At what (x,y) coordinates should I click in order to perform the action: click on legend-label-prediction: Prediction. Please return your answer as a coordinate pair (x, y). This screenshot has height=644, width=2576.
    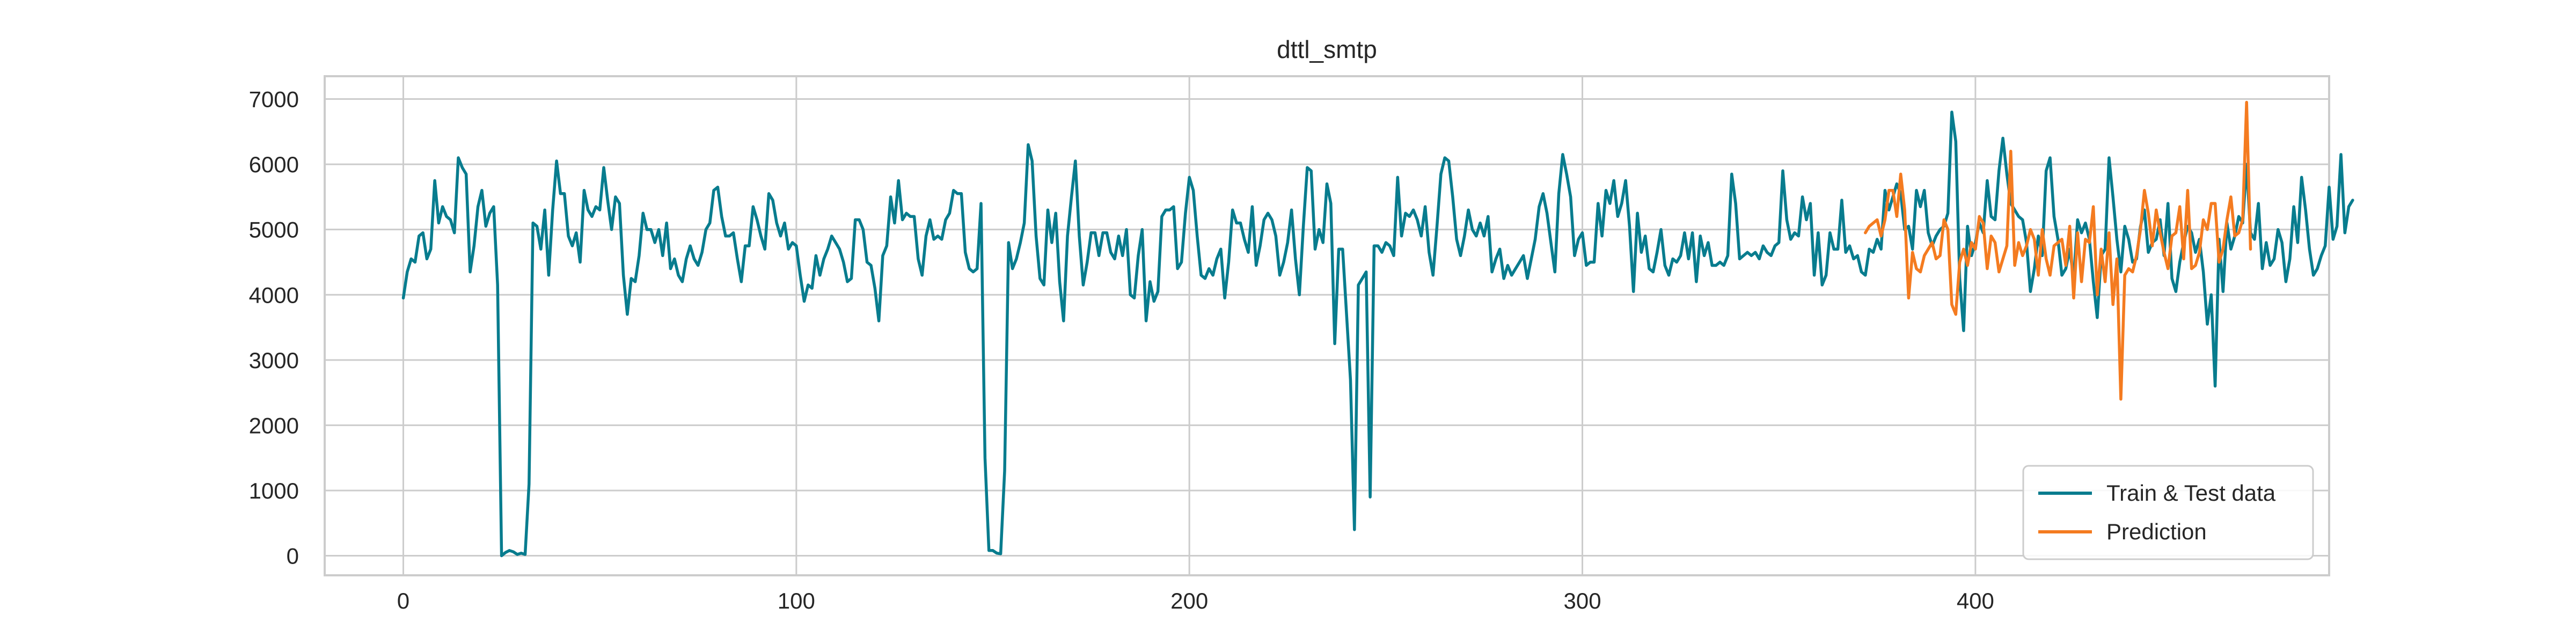
    Looking at the image, I should click on (2156, 531).